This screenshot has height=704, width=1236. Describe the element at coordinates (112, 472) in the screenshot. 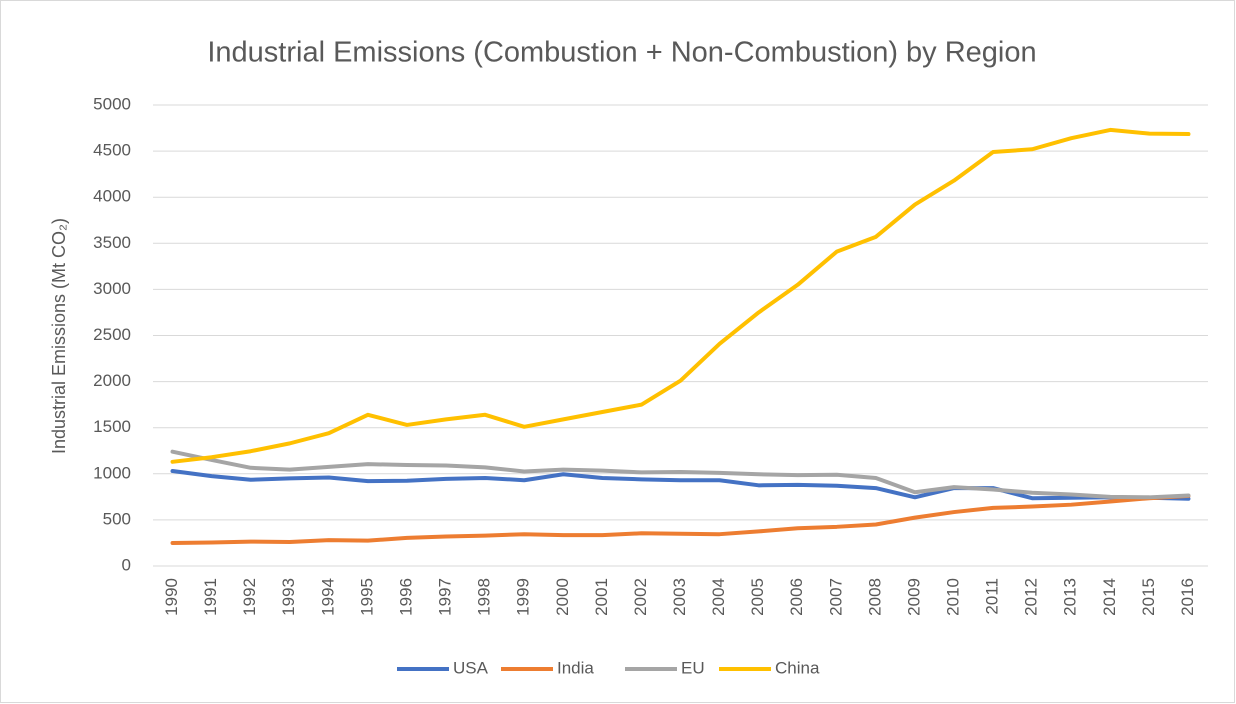

I see `y-tick-label: 1000` at that location.